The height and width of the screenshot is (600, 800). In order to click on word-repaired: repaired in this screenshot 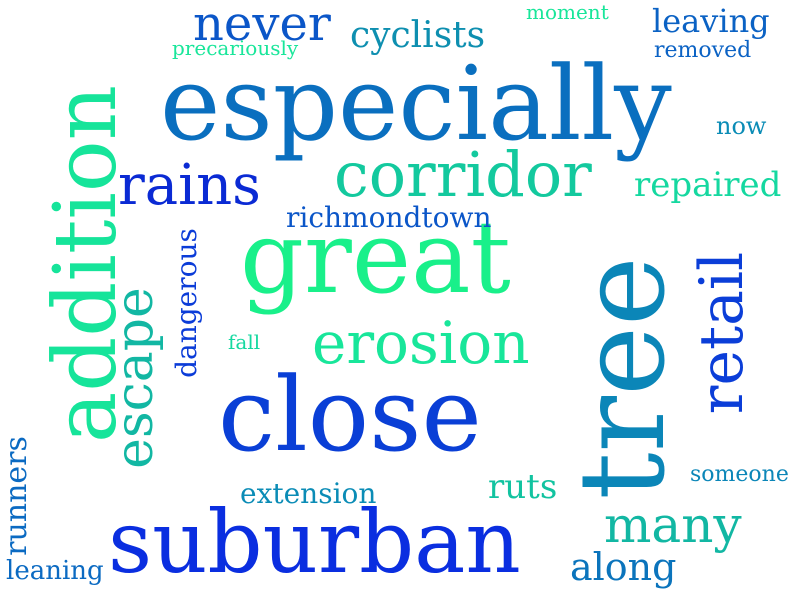, I will do `click(708, 185)`.